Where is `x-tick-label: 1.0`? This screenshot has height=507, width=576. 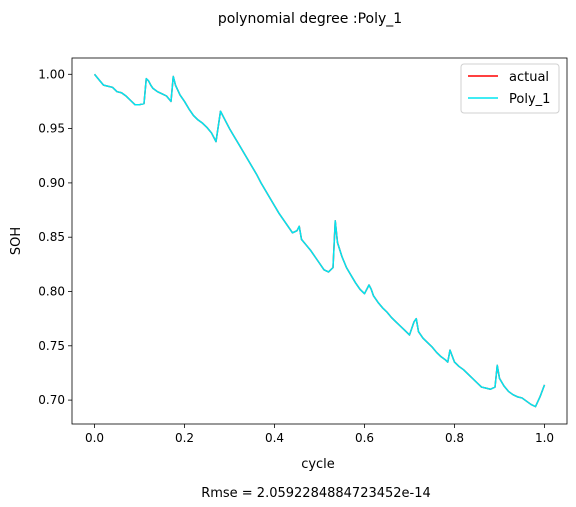 x-tick-label: 1.0 is located at coordinates (544, 438).